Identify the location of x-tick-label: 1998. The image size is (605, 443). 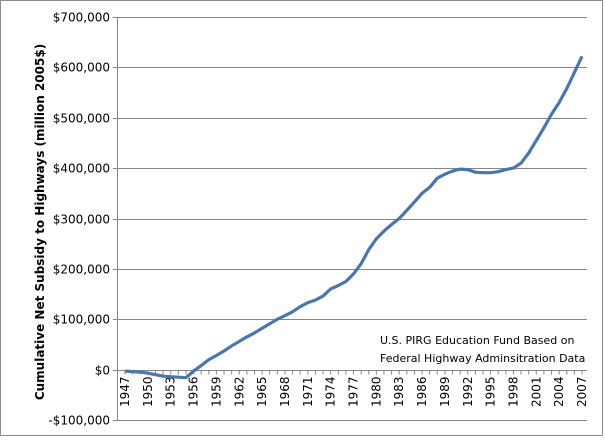
(513, 392).